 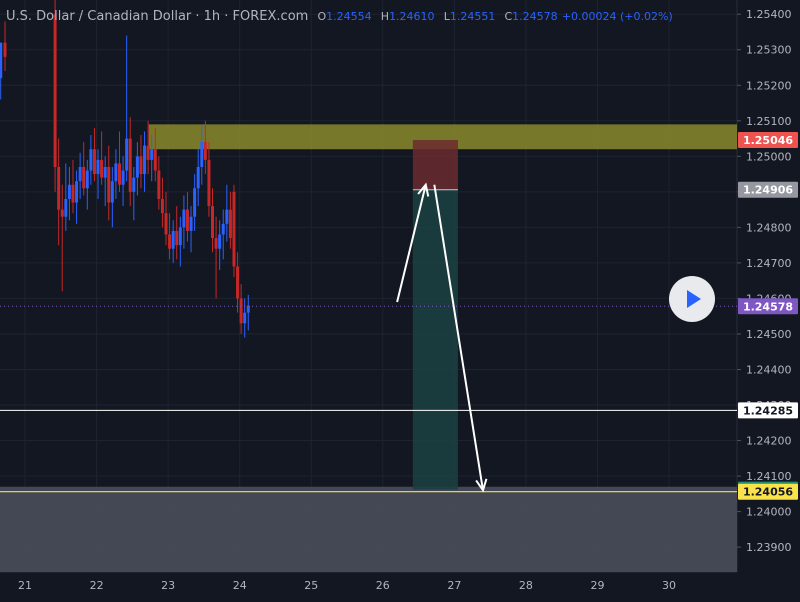 What do you see at coordinates (240, 585) in the screenshot?
I see `x-tick-label: 24` at bounding box center [240, 585].